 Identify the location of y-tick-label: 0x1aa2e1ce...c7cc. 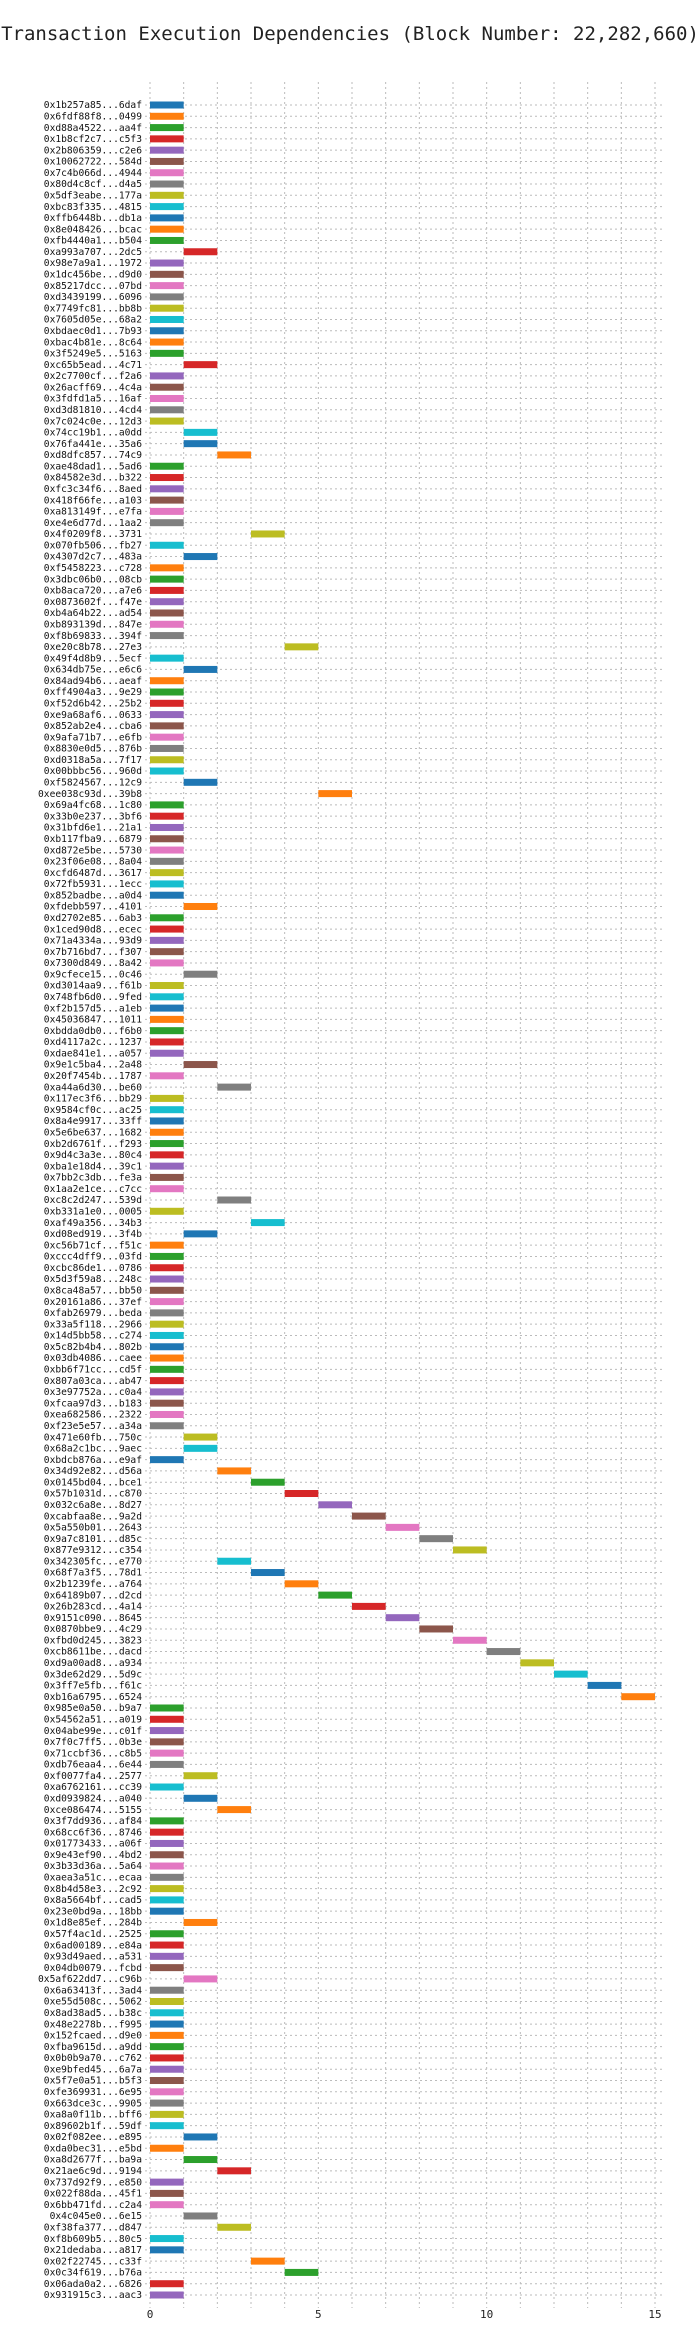
(93, 1189).